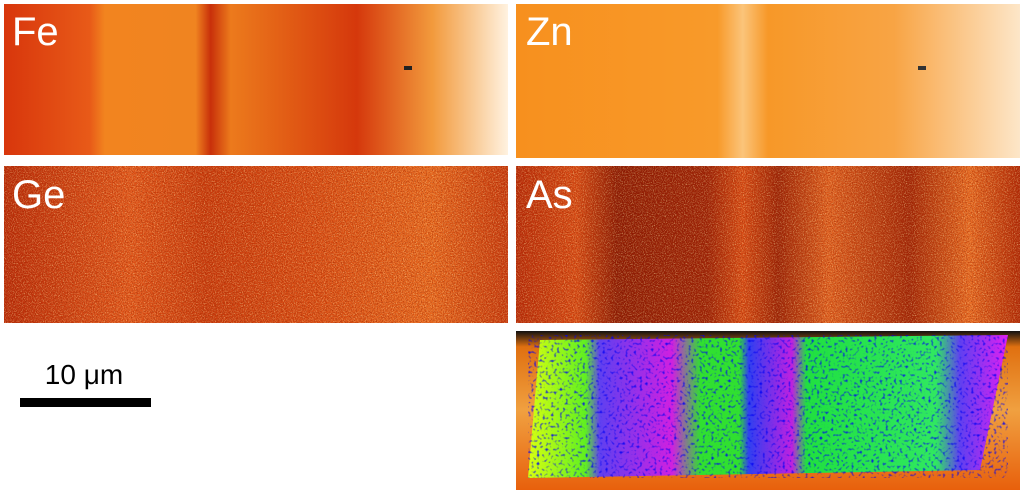 This screenshot has height=495, width=1024. Describe the element at coordinates (84, 374) in the screenshot. I see `scale-label: 10 μm` at that location.